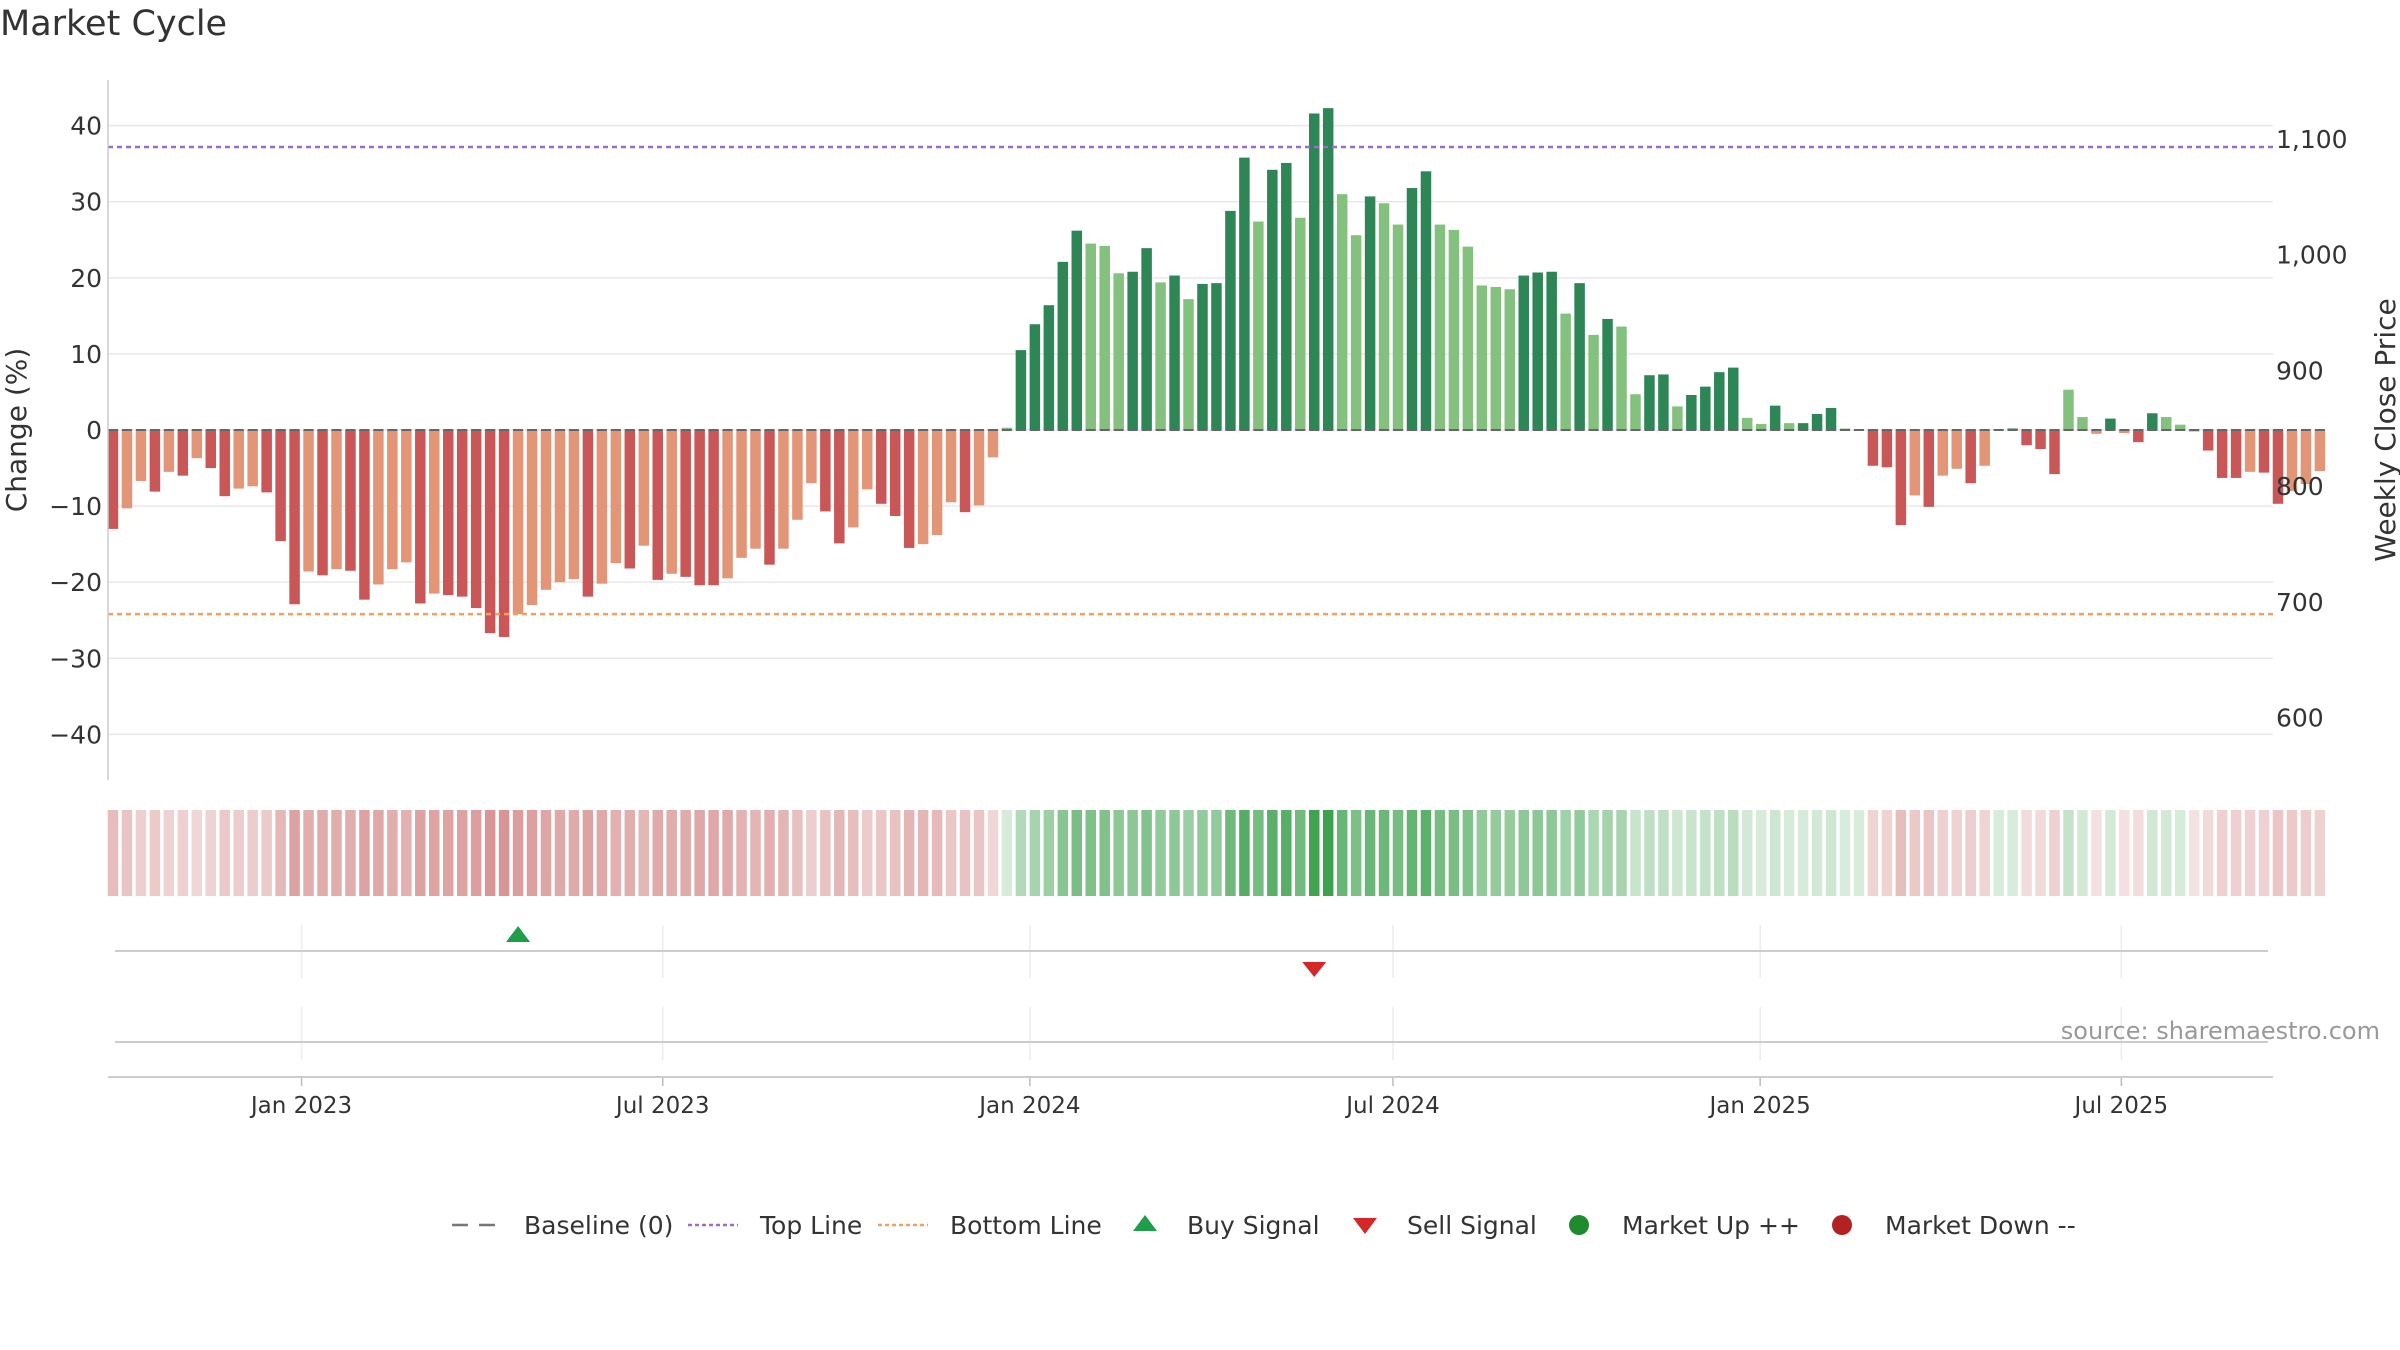 This screenshot has height=1350, width=2400. I want to click on y-tick-label-right: 600, so click(2300, 718).